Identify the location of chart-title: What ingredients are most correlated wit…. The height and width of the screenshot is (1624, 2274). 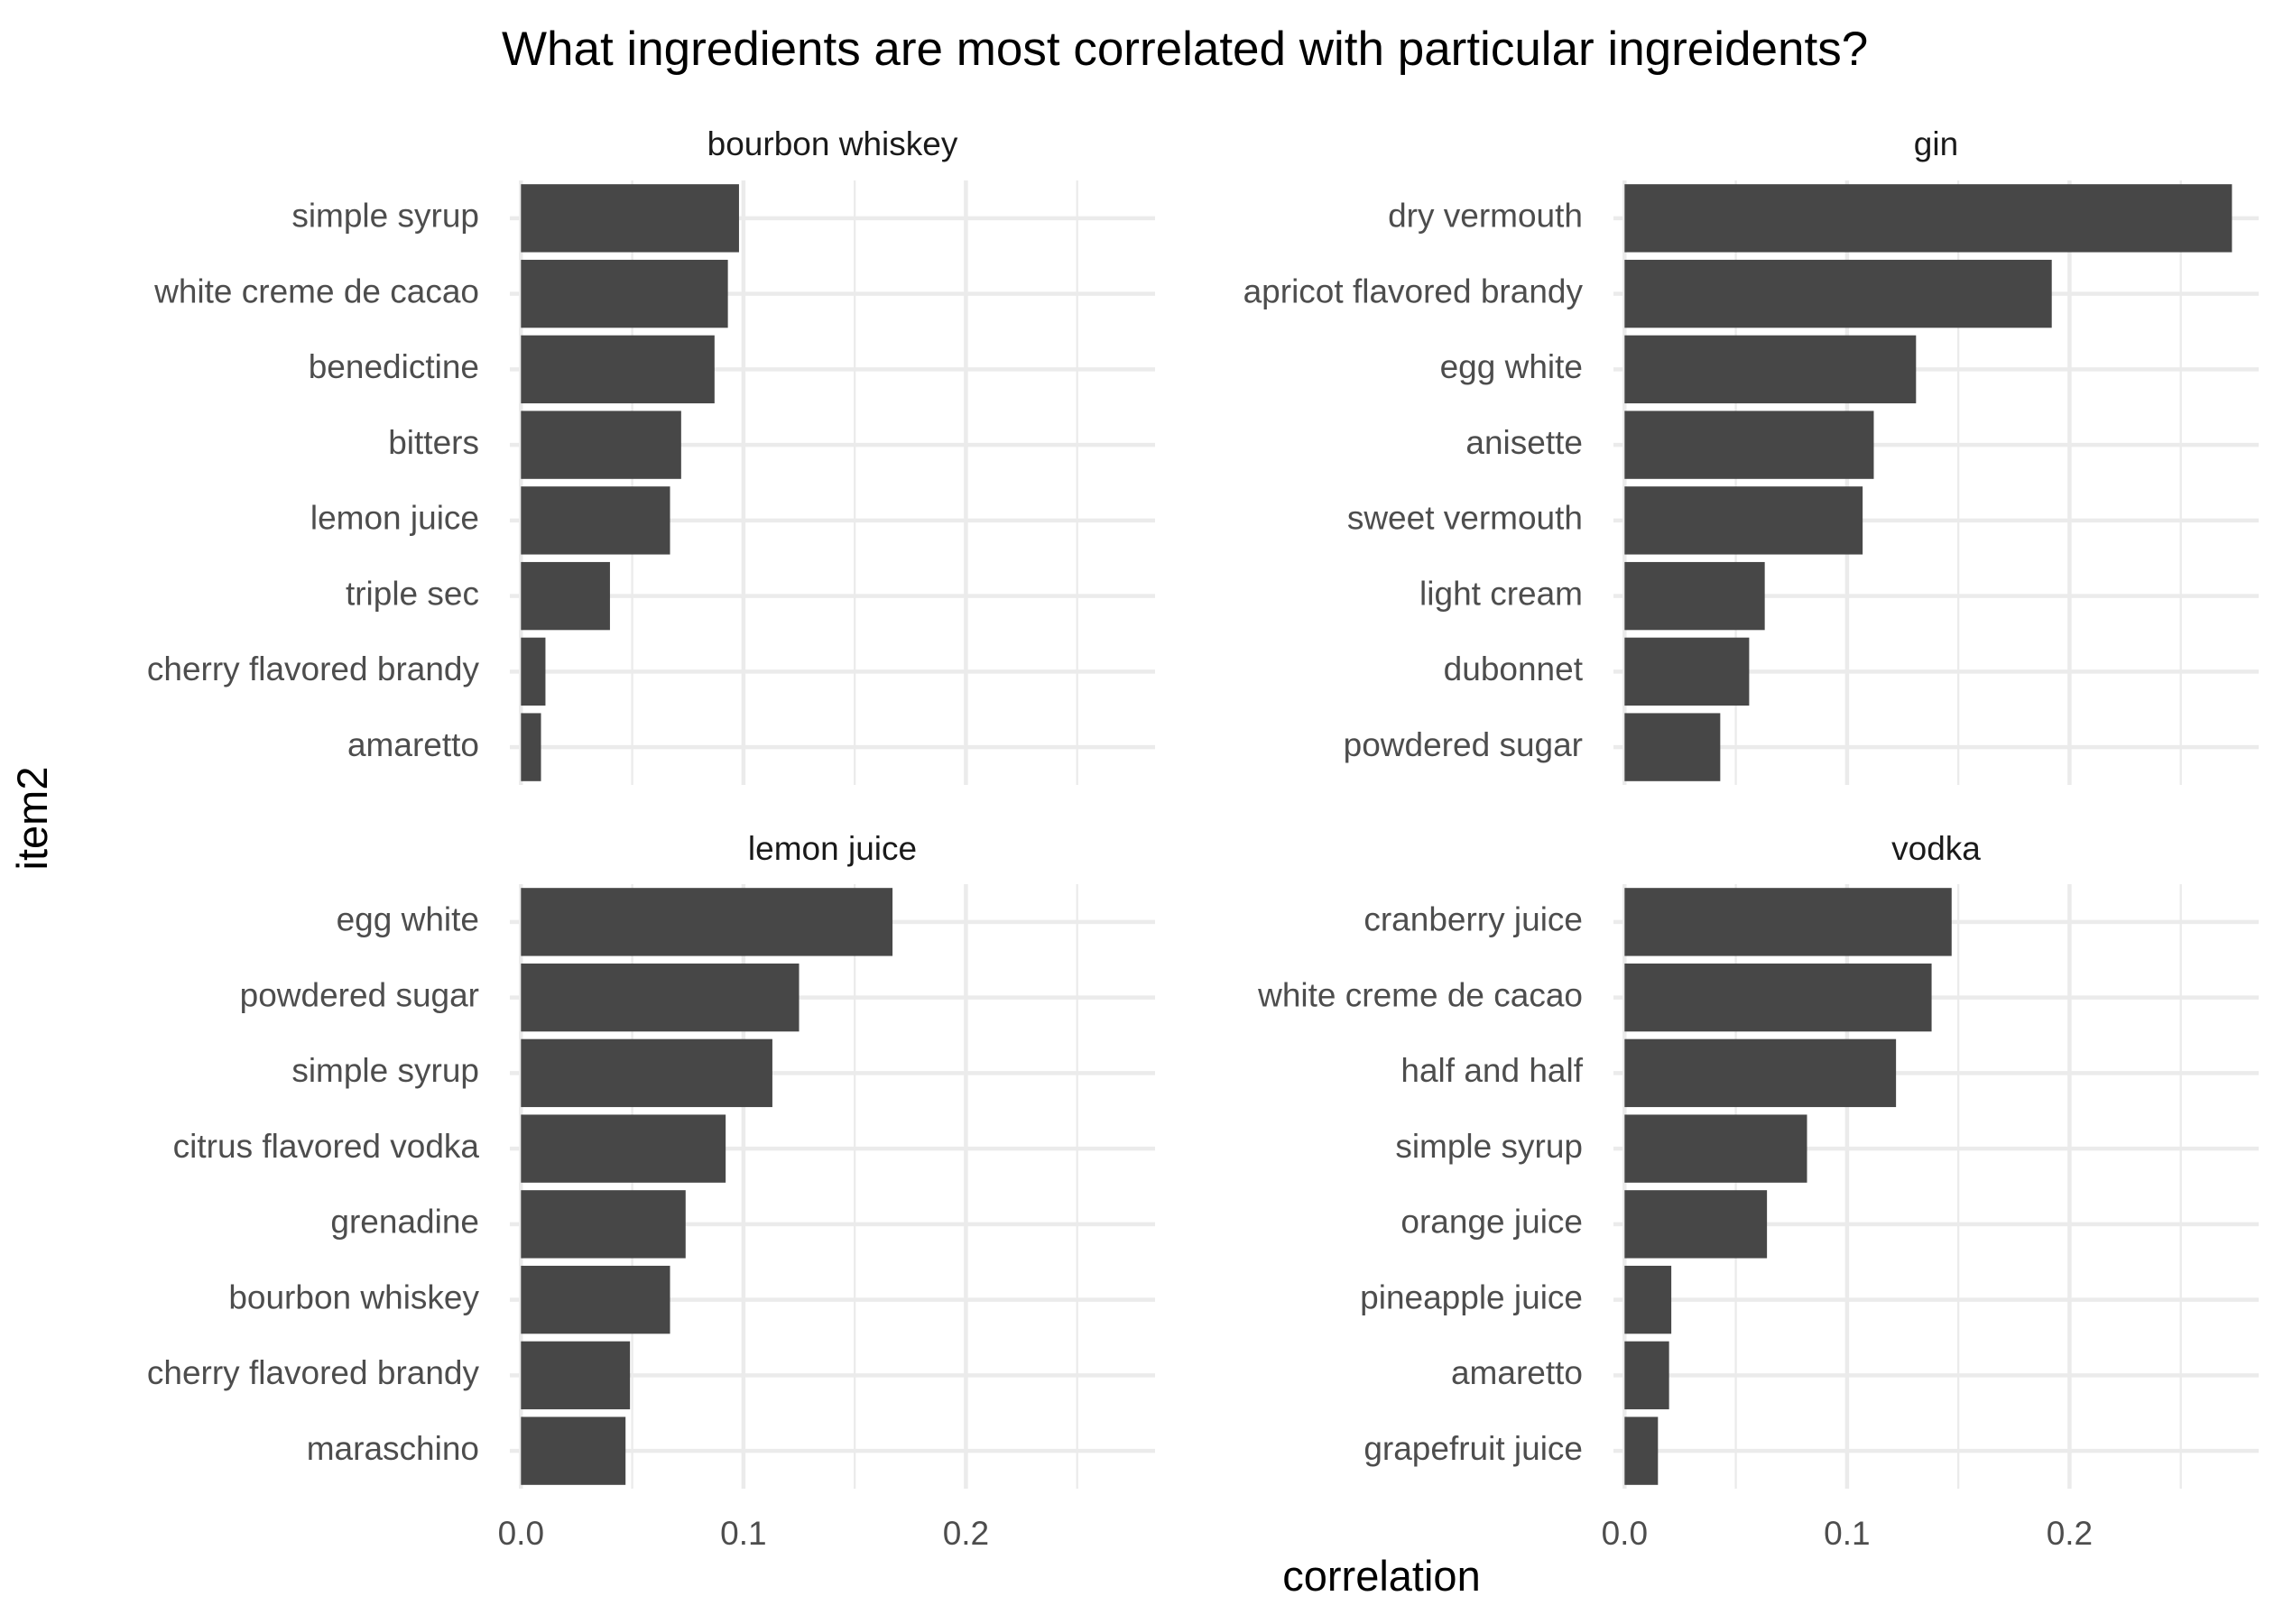
(1185, 50).